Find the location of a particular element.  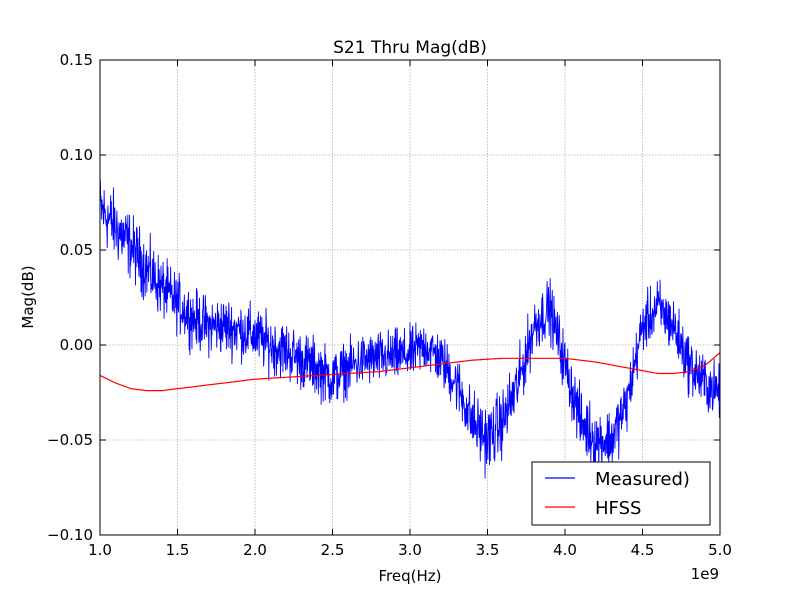

legend-label-measured: Measured) is located at coordinates (642, 479).